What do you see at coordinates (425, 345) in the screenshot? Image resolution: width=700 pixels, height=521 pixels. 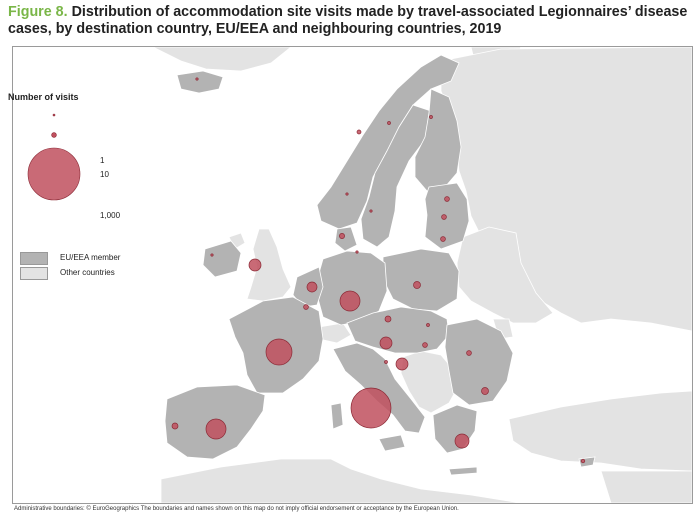 I see `bubble-hungary` at bounding box center [425, 345].